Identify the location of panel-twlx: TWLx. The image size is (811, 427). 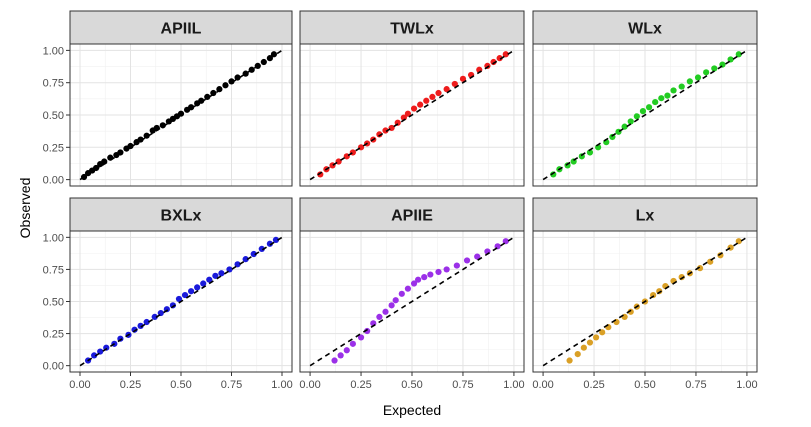
(412, 98).